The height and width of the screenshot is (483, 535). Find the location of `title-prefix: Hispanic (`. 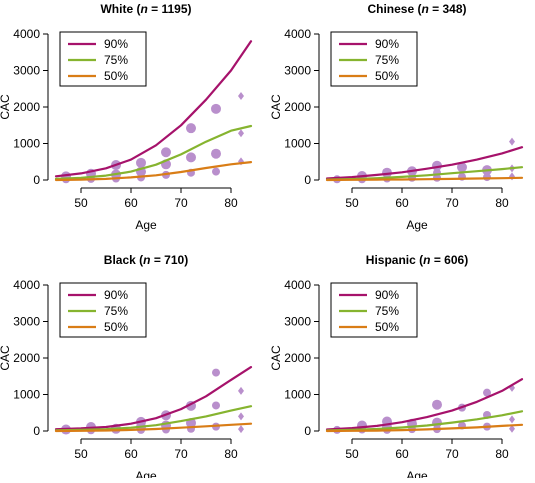

title-prefix: Hispanic ( is located at coordinates (394, 260).